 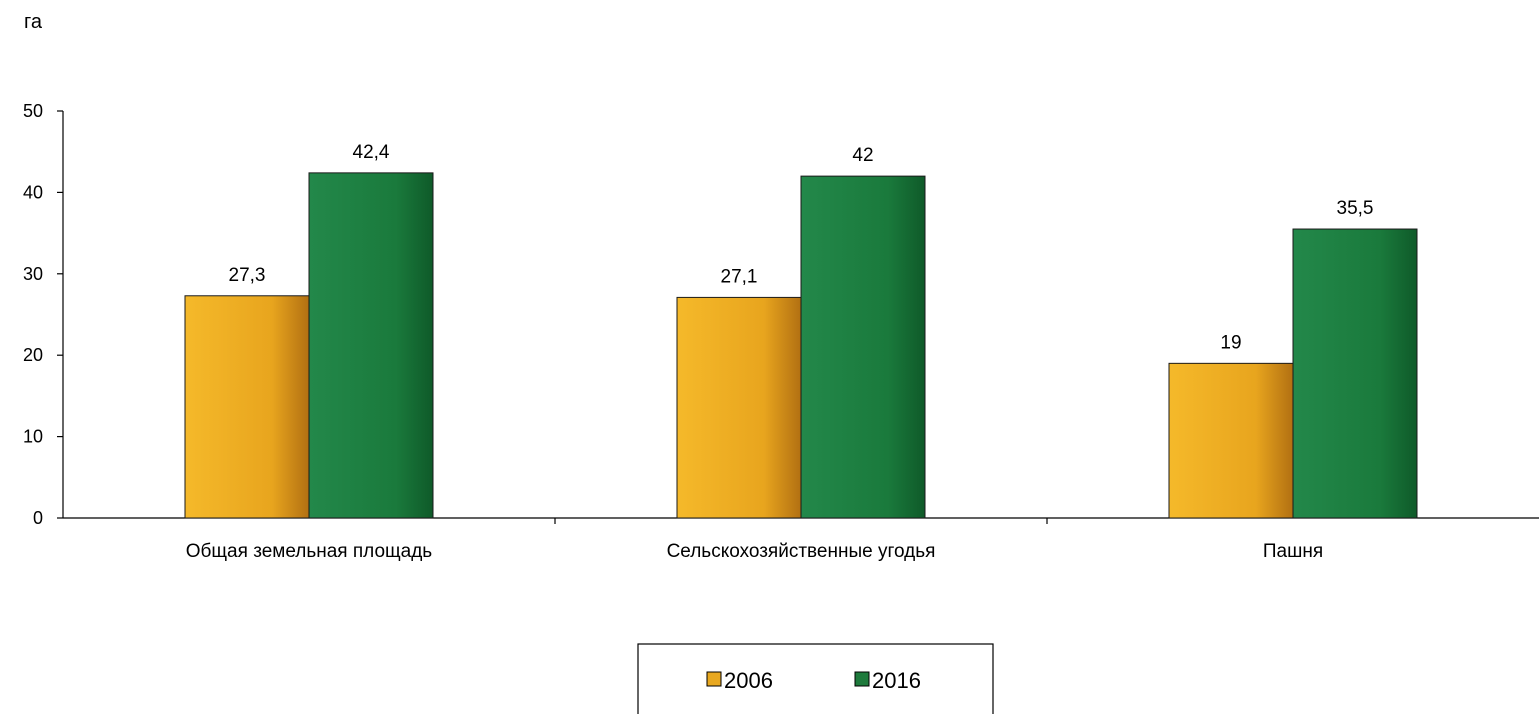 What do you see at coordinates (33, 192) in the screenshot?
I see `y-tick-label: 40` at bounding box center [33, 192].